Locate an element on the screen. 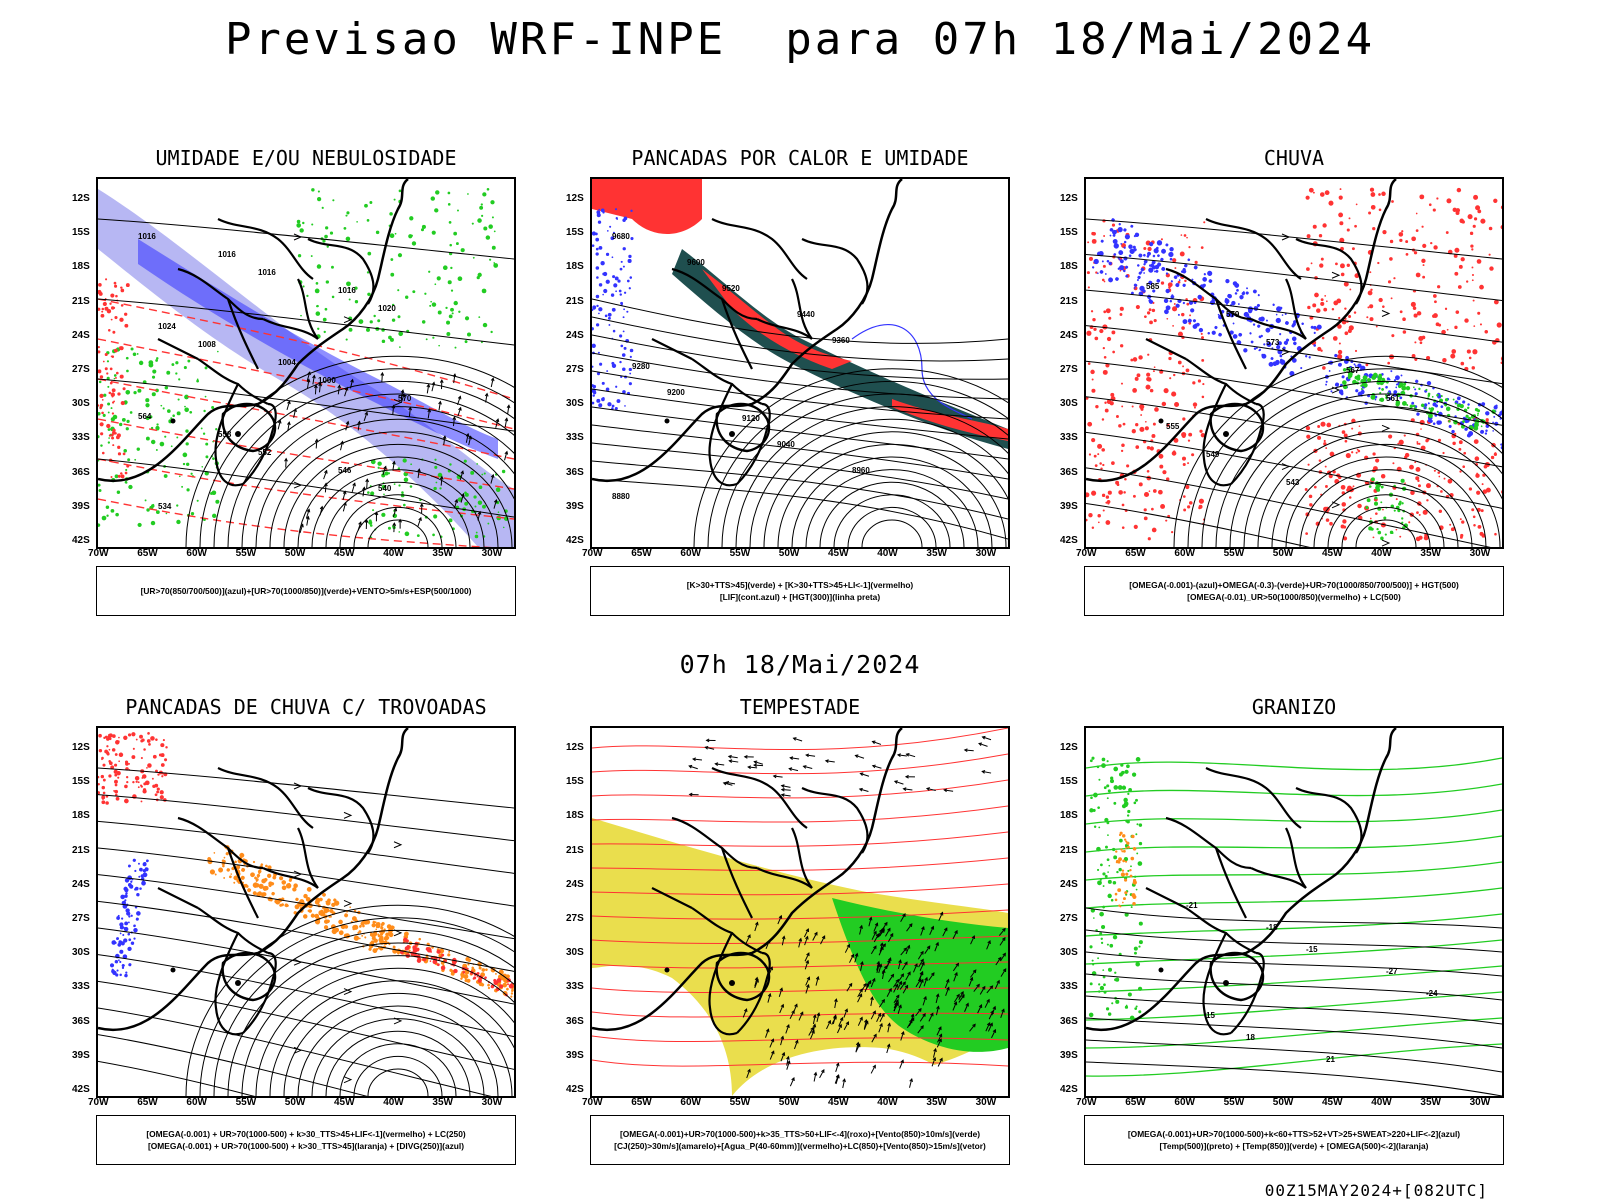 Image resolution: width=1600 pixels, height=1200 pixels. contour-label: 561 is located at coordinates (1393, 398).